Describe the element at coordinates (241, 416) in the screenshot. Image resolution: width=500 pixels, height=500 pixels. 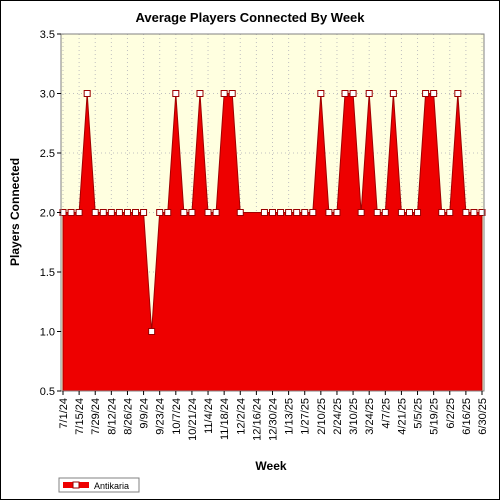
I see `x-tick-label: 12/2/24` at that location.